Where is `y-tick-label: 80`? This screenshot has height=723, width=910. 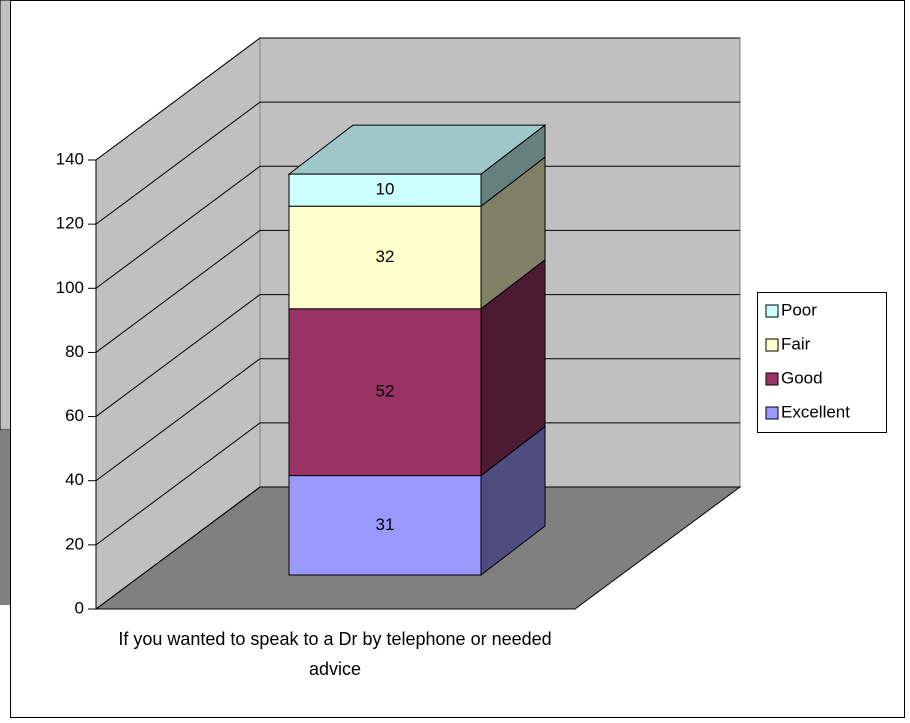
y-tick-label: 80 is located at coordinates (74, 351).